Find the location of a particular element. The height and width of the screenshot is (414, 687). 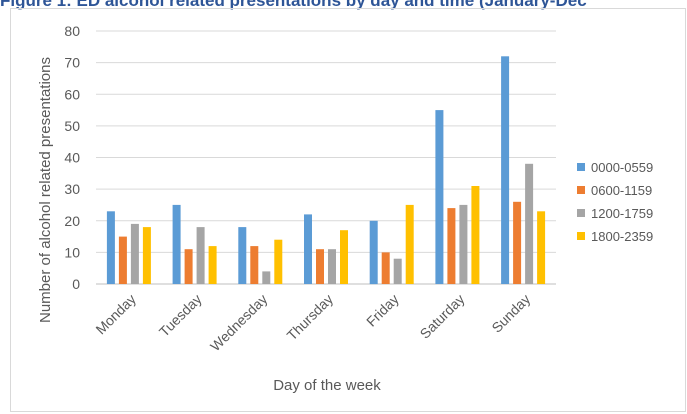

y-tick-label: 10 is located at coordinates (72, 252).